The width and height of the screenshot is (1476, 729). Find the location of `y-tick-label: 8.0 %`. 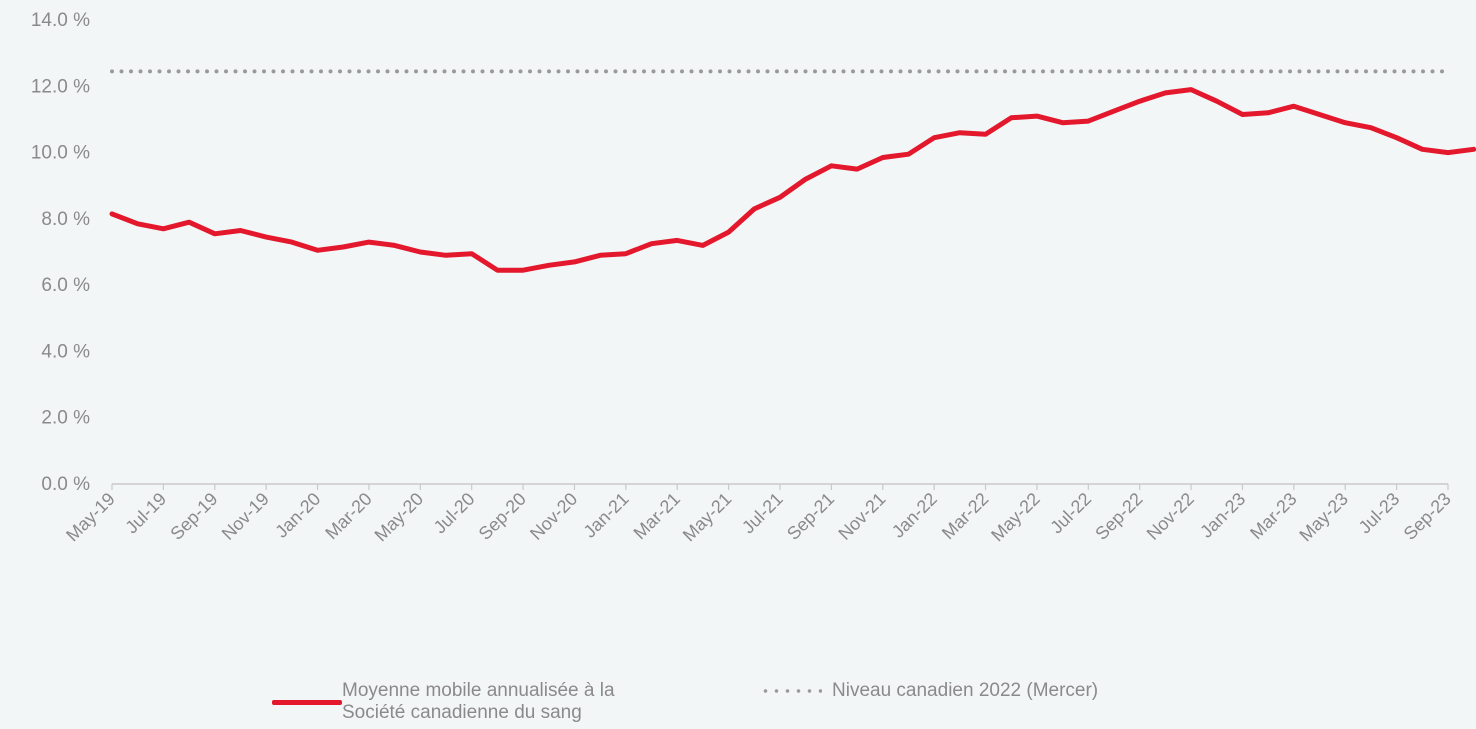

y-tick-label: 8.0 % is located at coordinates (65, 219).